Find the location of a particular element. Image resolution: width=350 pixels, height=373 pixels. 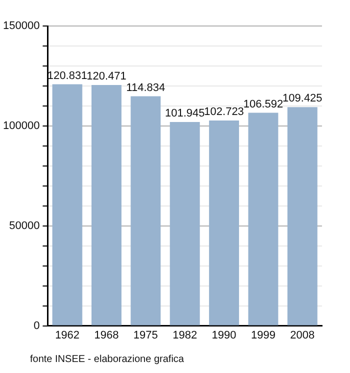

y-tick-label: 100000 is located at coordinates (21, 126).